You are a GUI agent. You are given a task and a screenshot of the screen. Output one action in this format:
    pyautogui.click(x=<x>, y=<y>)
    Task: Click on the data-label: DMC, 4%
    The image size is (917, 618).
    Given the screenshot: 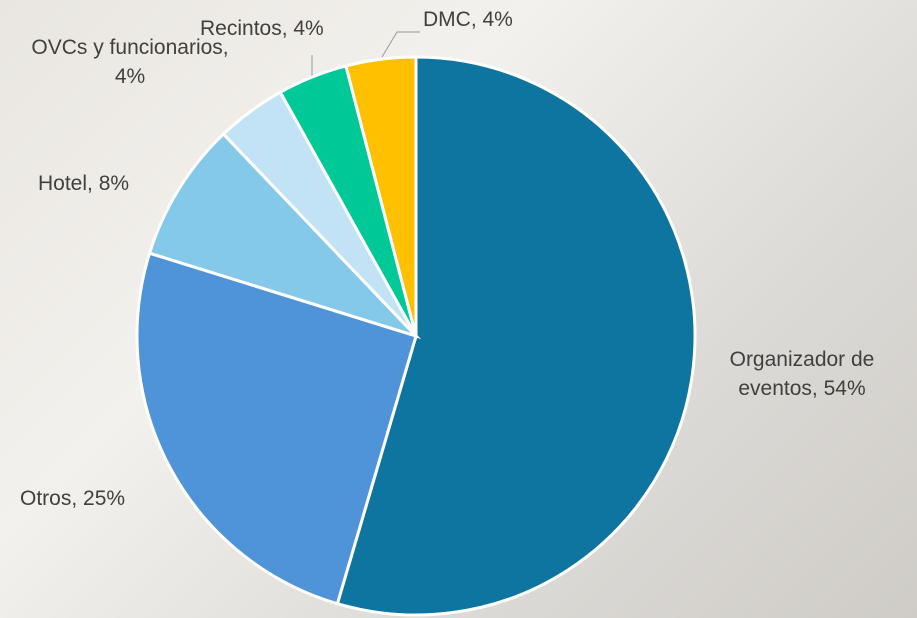 What is the action you would take?
    pyautogui.click(x=468, y=19)
    